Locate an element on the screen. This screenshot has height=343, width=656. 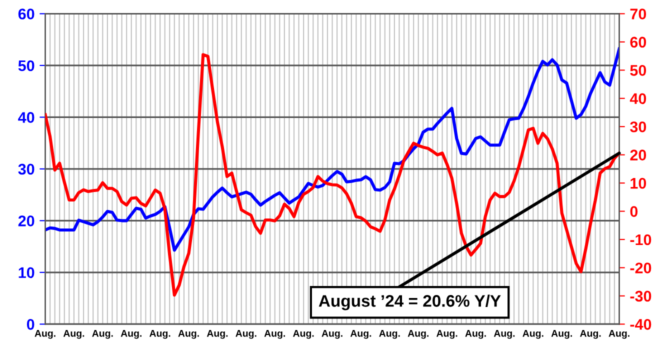
y-tick-label: 40 is located at coordinates (26, 117).